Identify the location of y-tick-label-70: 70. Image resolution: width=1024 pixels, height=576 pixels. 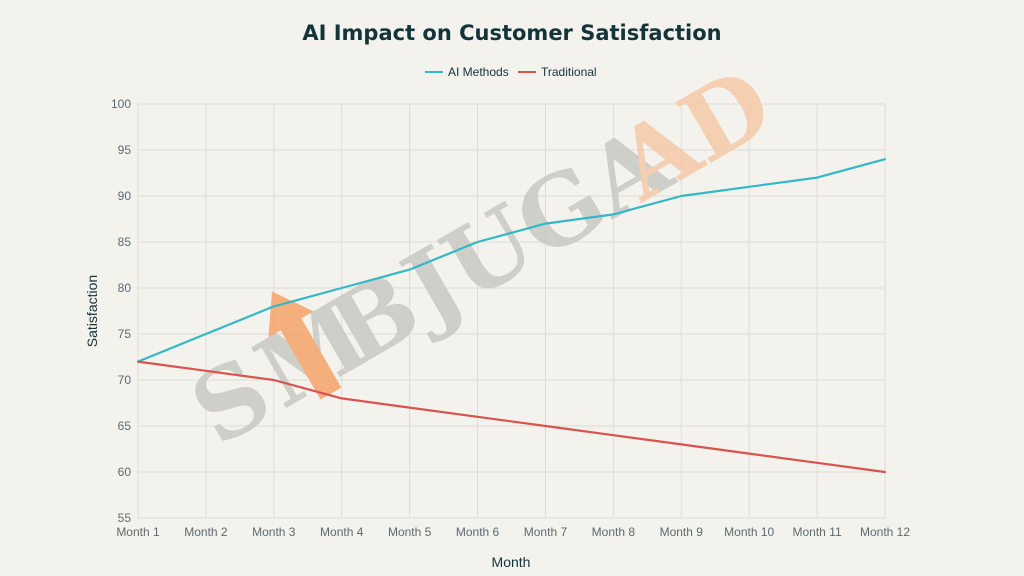
(125, 380).